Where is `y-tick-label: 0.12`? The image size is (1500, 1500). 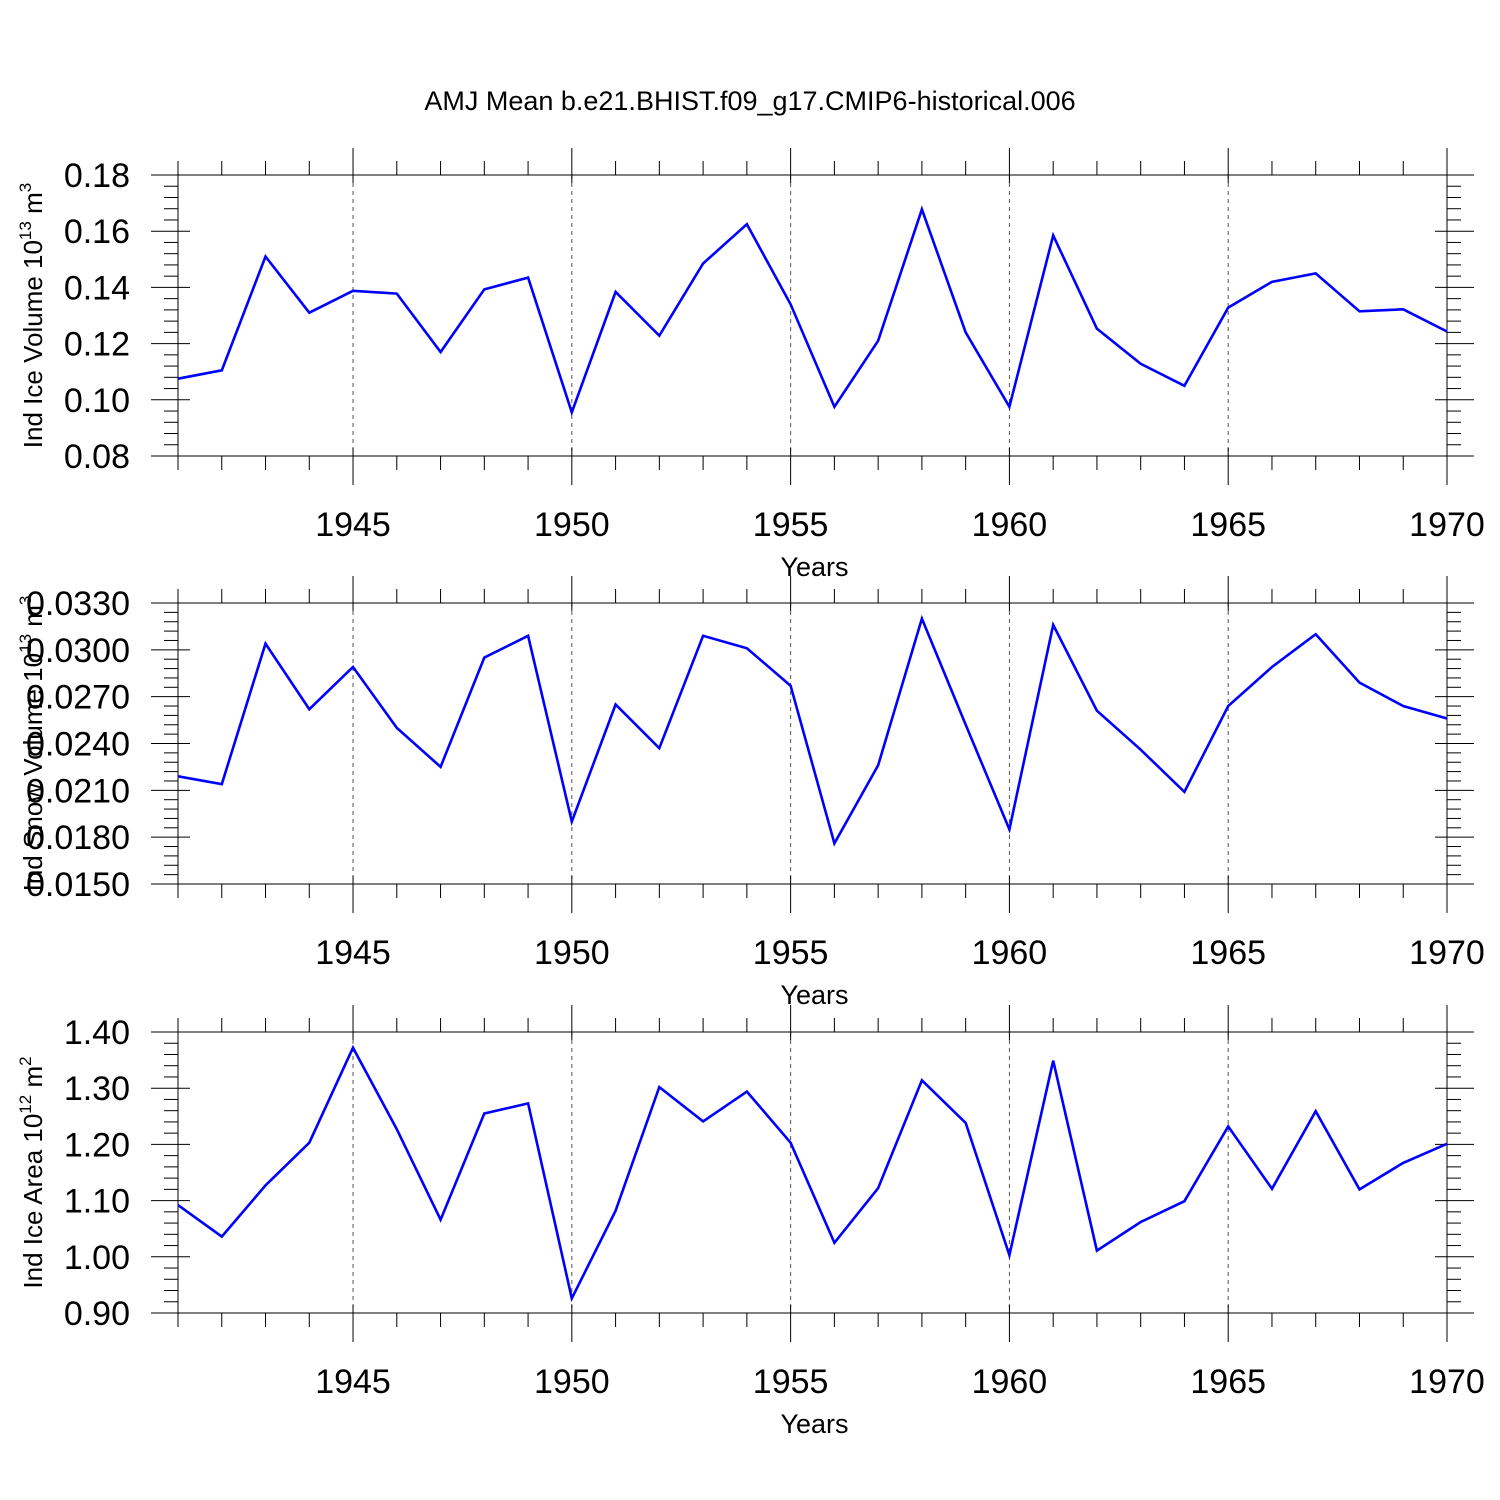 y-tick-label: 0.12 is located at coordinates (97, 345).